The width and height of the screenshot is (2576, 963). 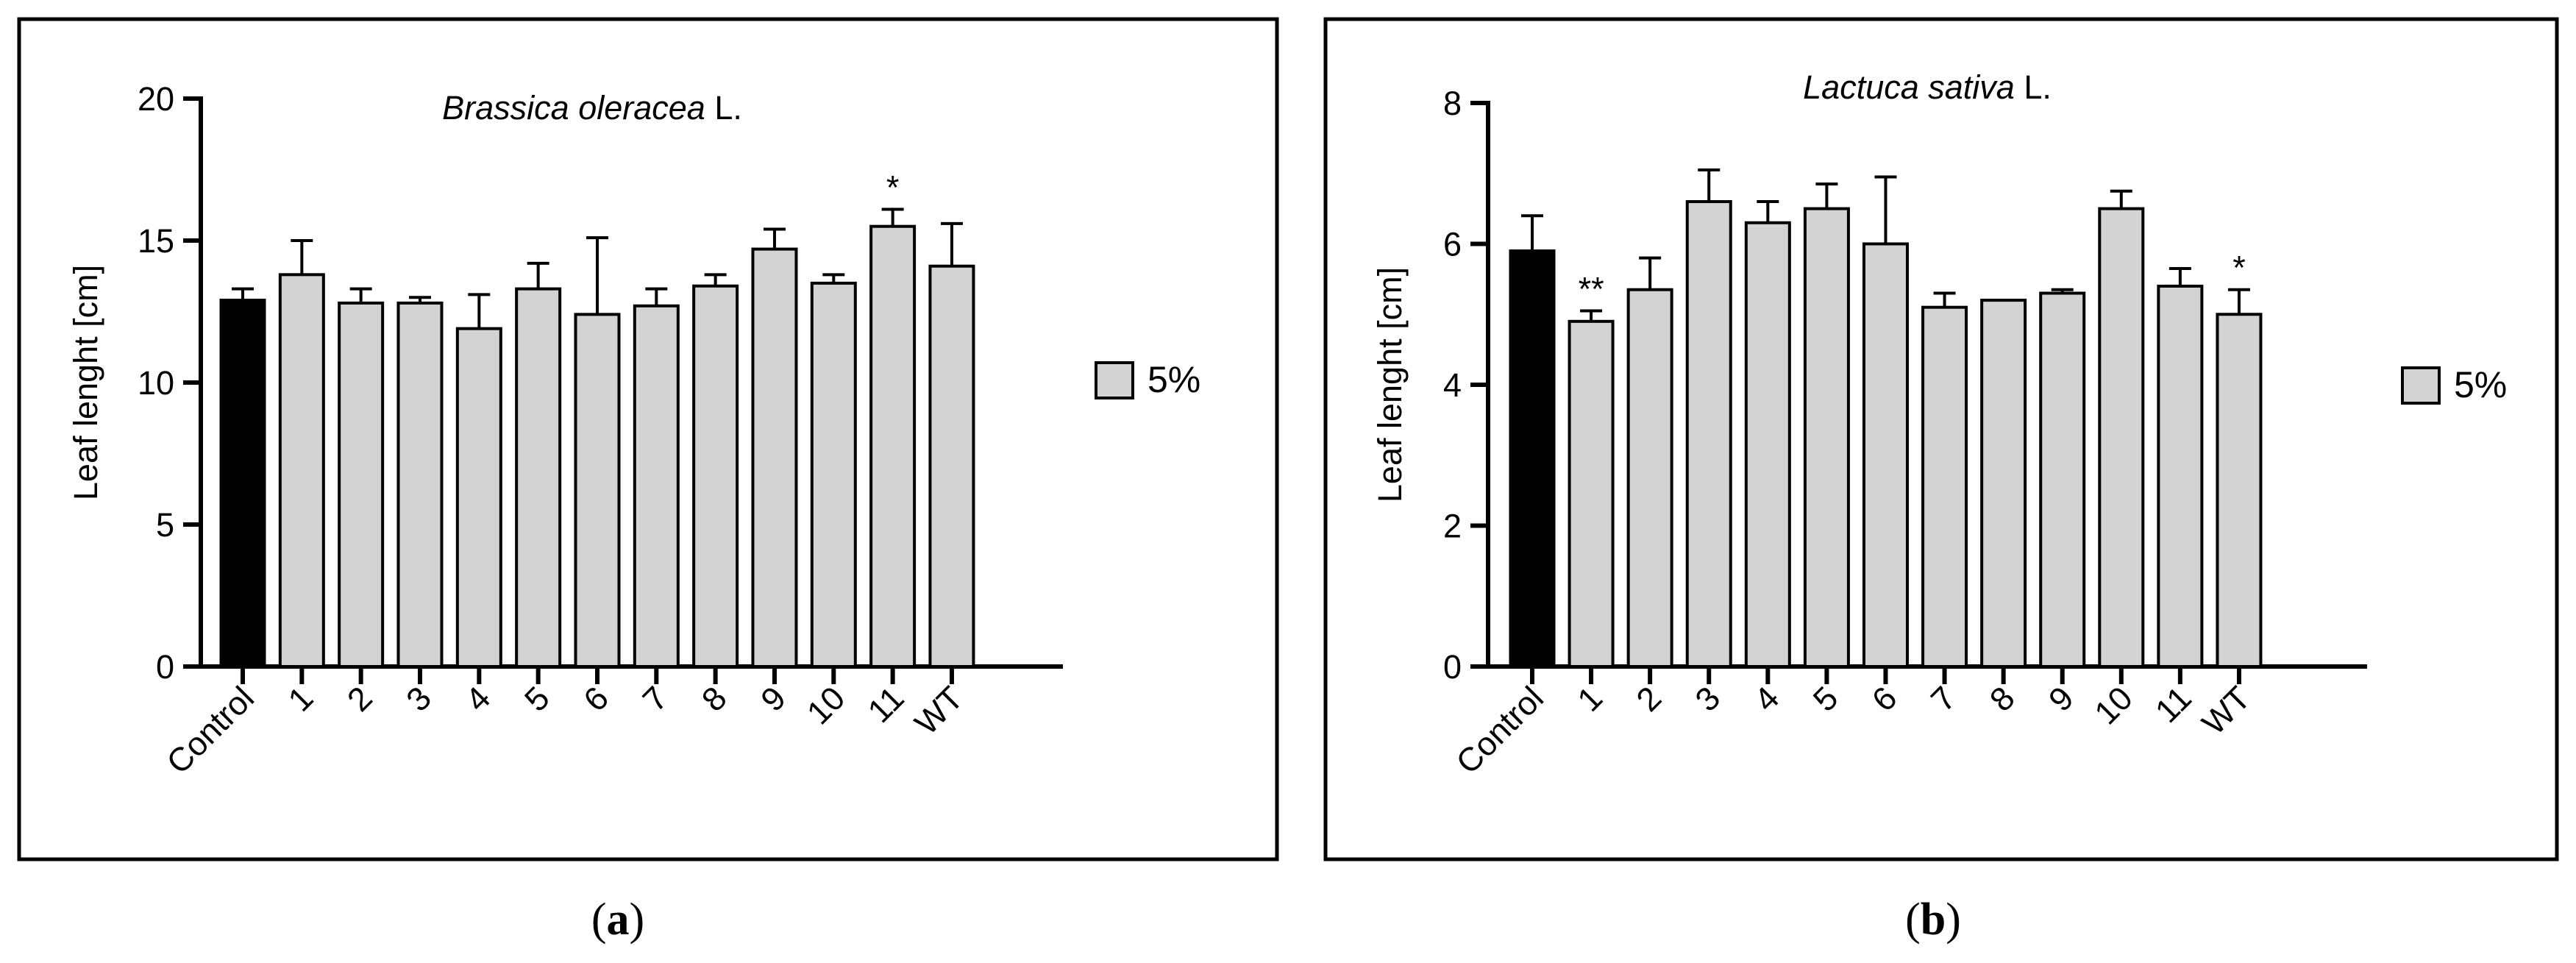 I want to click on chart-b-y-axis-title: Leaf lenght [cm], so click(x=1390, y=384).